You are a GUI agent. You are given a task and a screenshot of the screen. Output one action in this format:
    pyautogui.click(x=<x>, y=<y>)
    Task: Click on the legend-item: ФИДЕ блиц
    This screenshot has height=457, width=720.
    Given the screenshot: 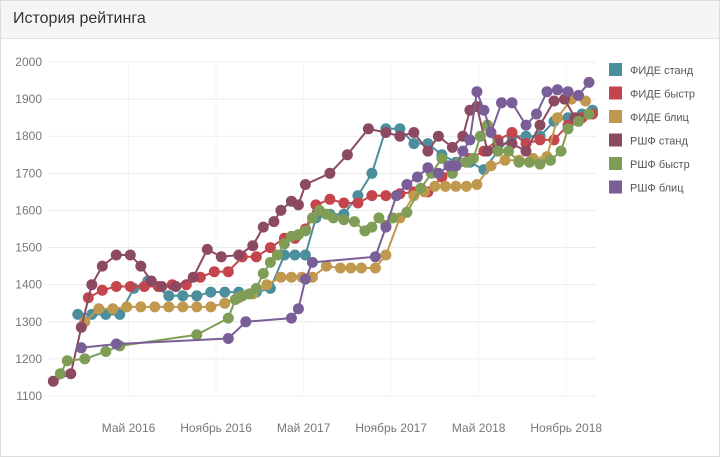 What is the action you would take?
    pyautogui.click(x=649, y=117)
    